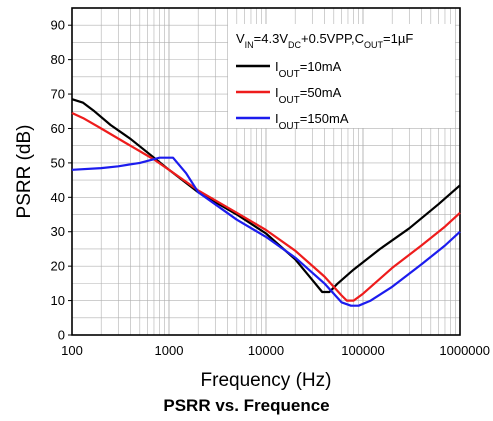  What do you see at coordinates (294, 45) in the screenshot?
I see `condition-subscript: DC` at bounding box center [294, 45].